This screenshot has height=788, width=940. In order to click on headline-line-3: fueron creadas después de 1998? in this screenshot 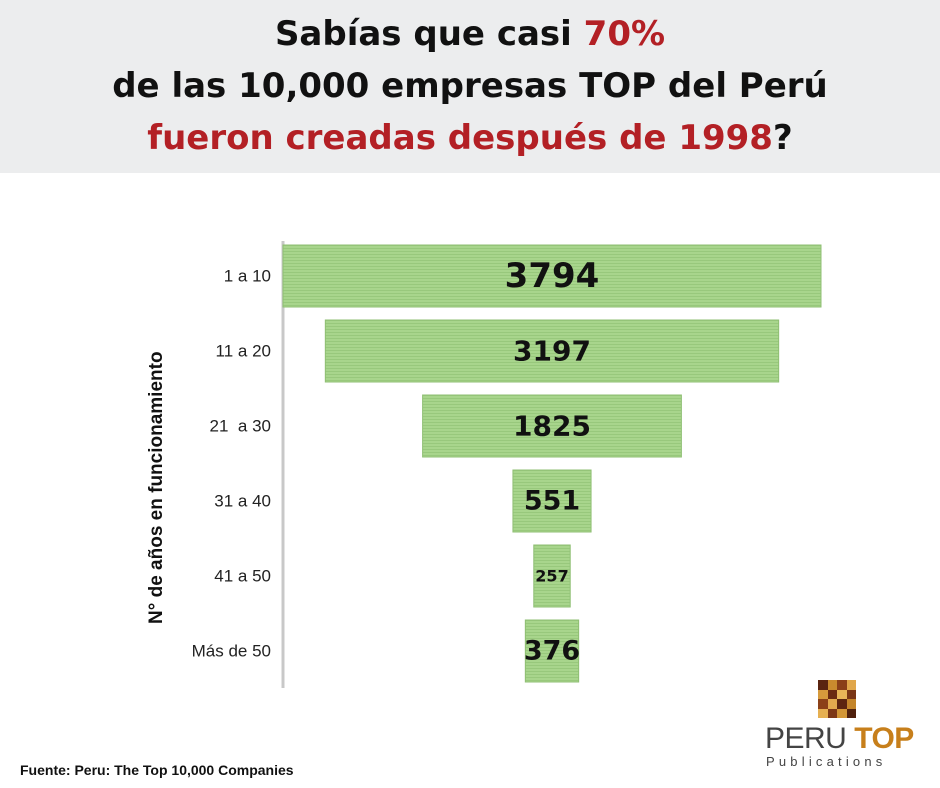, I will do `click(470, 138)`.